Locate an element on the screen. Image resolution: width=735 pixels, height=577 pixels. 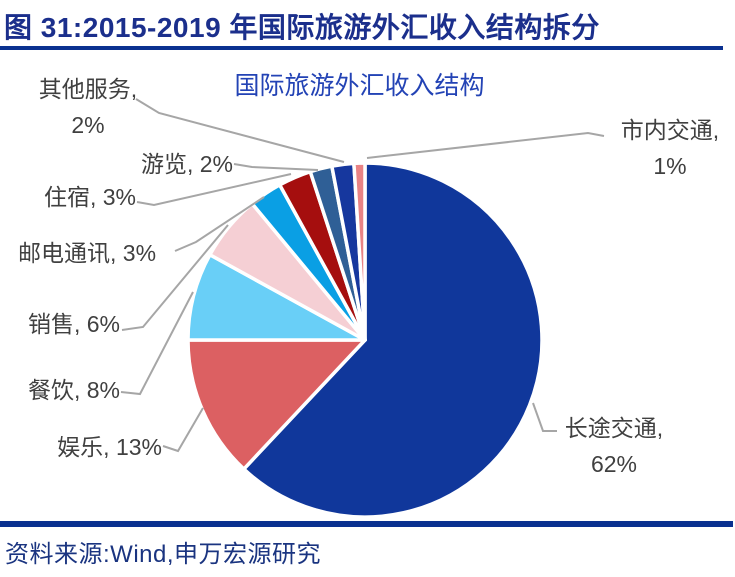
chart-title: 国际旅游外汇收入结构 is located at coordinates (367, 84).